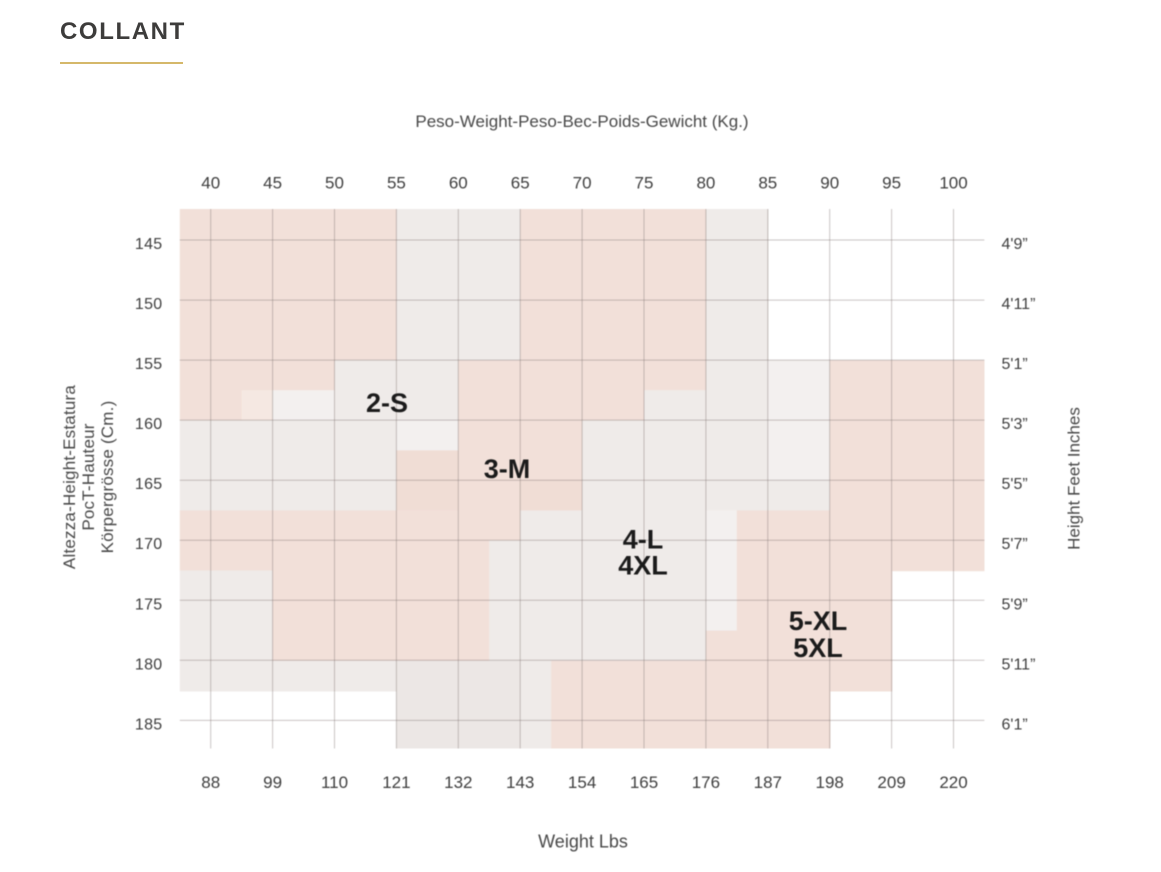  Describe the element at coordinates (1015, 424) in the screenshot. I see `svg-text: 5'3”` at that location.